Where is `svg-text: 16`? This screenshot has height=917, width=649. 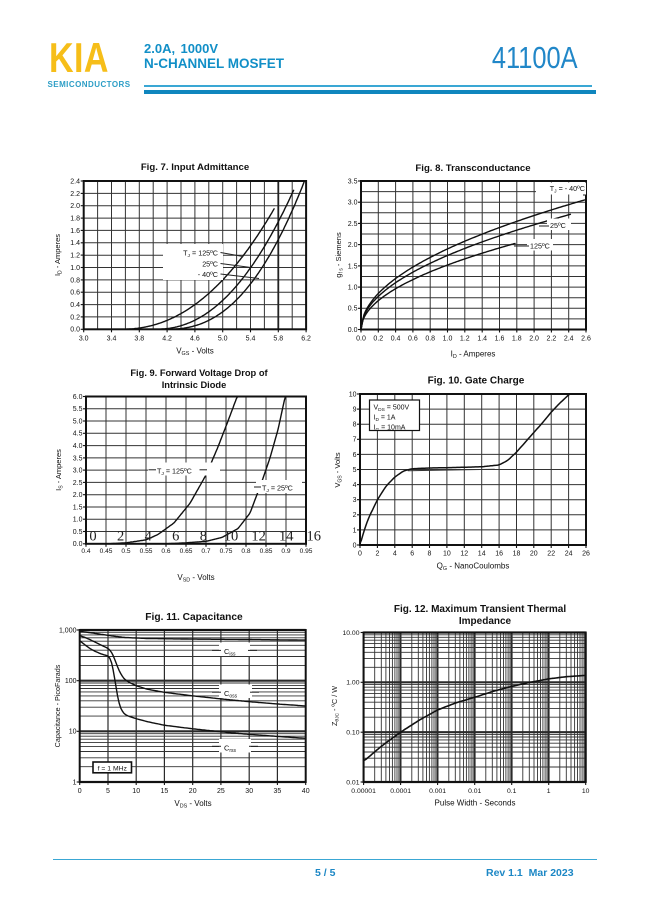 svg-text: 16 is located at coordinates (314, 537).